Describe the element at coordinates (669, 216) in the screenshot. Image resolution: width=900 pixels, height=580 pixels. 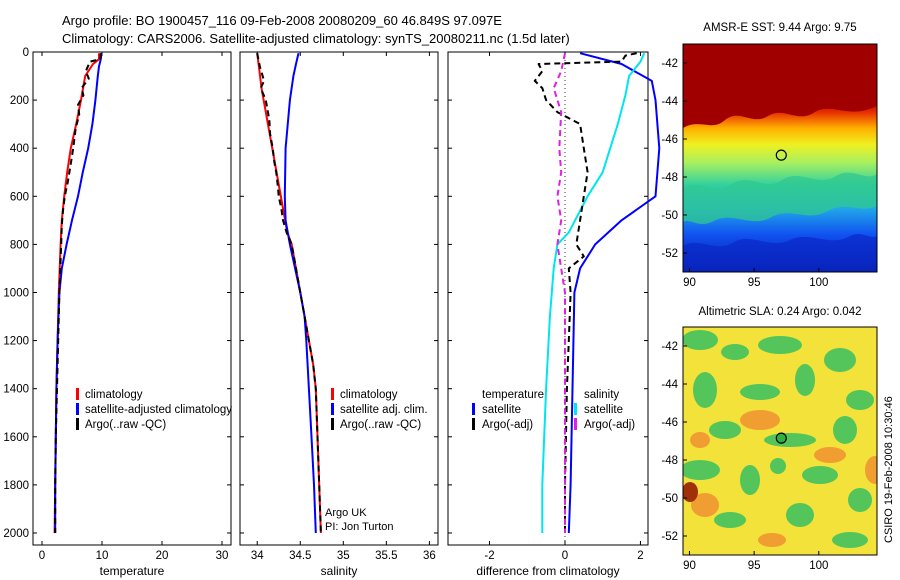
I see `sst_map-ytick-label: -50` at that location.